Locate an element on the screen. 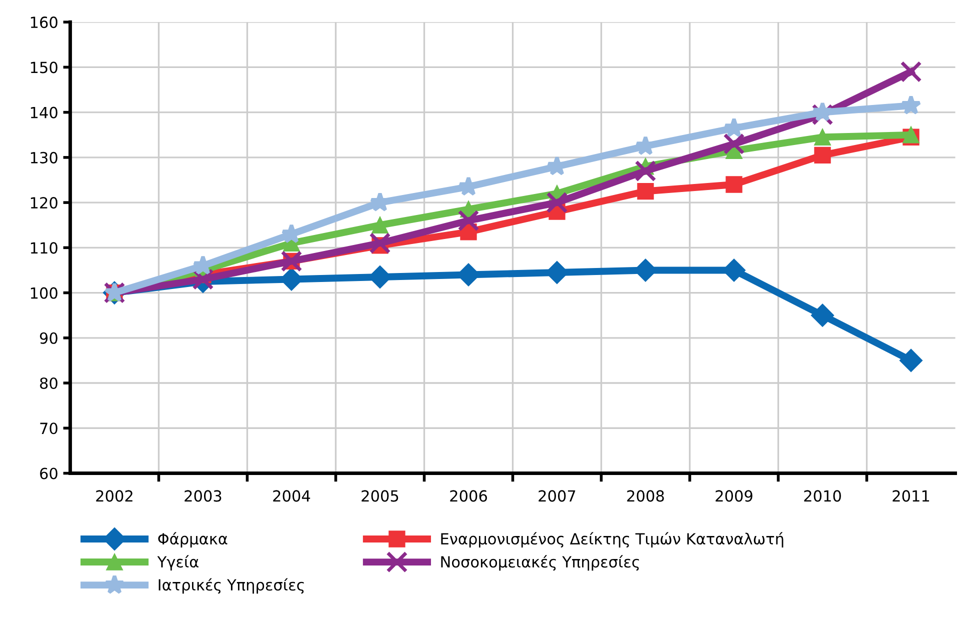 Image resolution: width=962 pixels, height=631 pixels. y-tick-label: 60 is located at coordinates (49, 474).